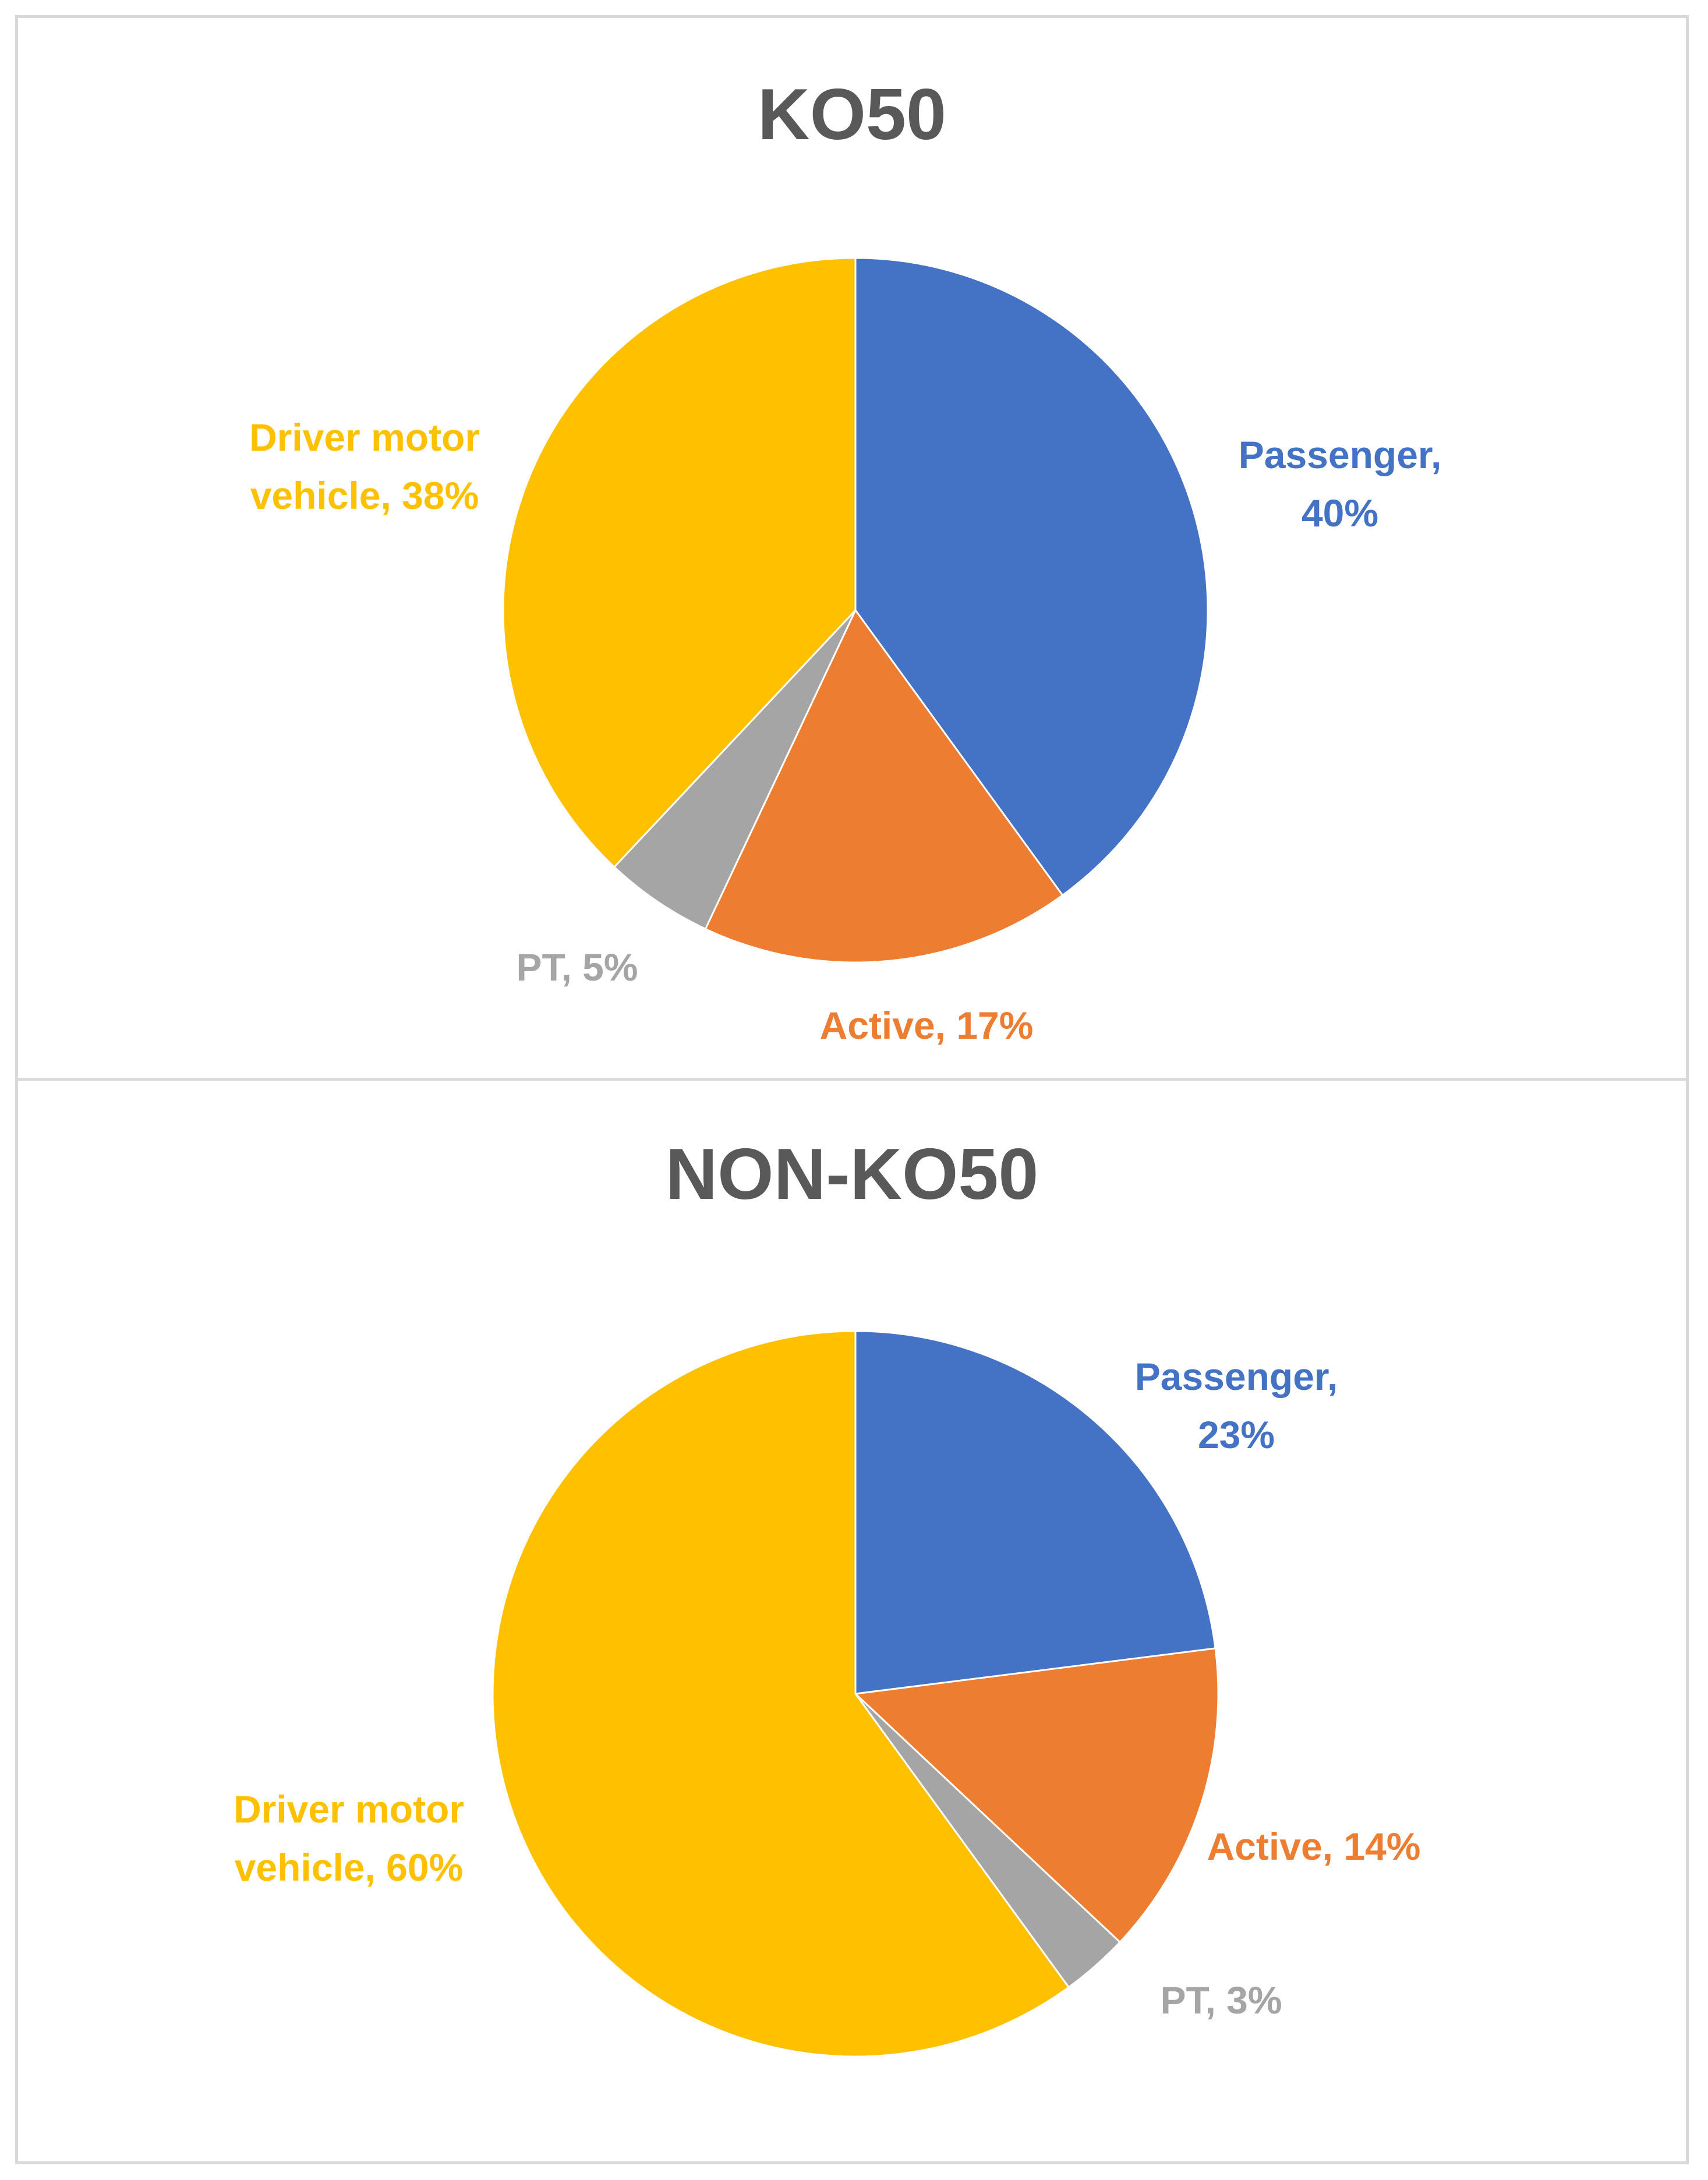  Describe the element at coordinates (364, 496) in the screenshot. I see `data-label-line: vehicle, 38%` at that location.